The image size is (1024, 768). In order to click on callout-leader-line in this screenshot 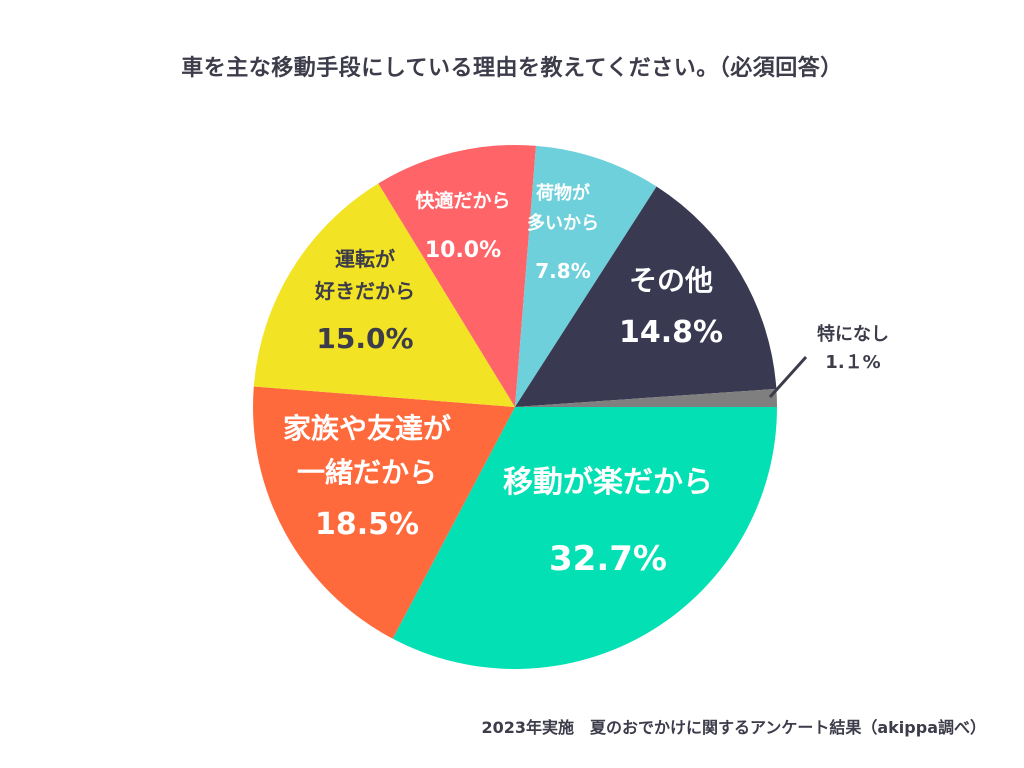, I will do `click(788, 377)`.